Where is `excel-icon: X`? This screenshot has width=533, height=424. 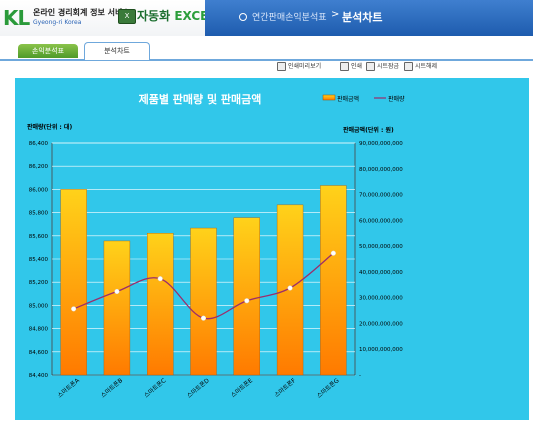 excel-icon: X is located at coordinates (127, 16).